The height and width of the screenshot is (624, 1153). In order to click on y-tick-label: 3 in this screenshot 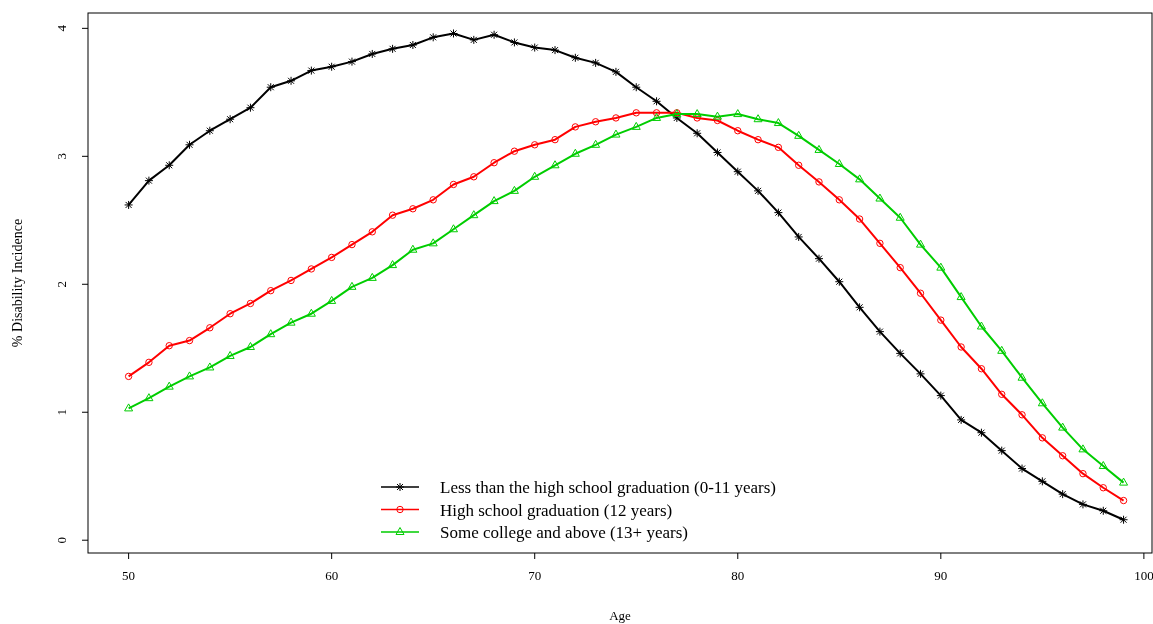, I will do `click(61, 156)`.